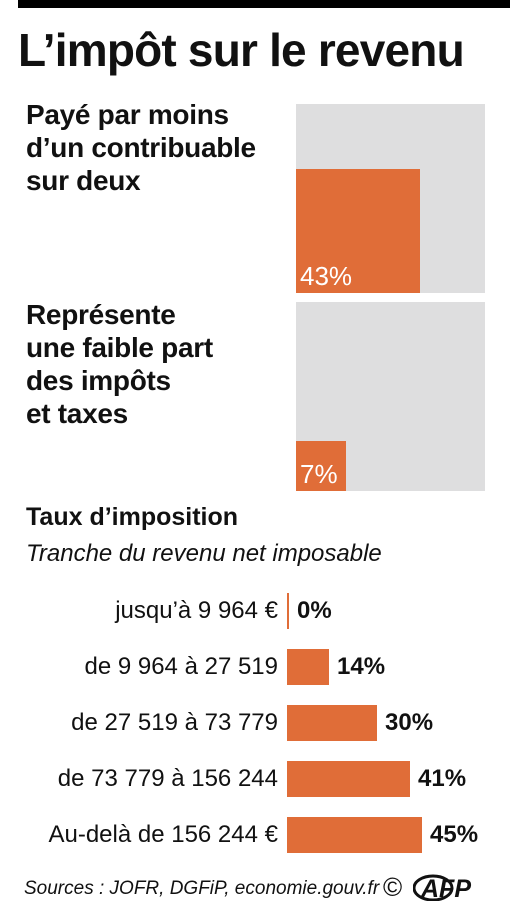 This screenshot has height=924, width=528. What do you see at coordinates (445, 888) in the screenshot?
I see `afp-logo-text: AFP` at bounding box center [445, 888].